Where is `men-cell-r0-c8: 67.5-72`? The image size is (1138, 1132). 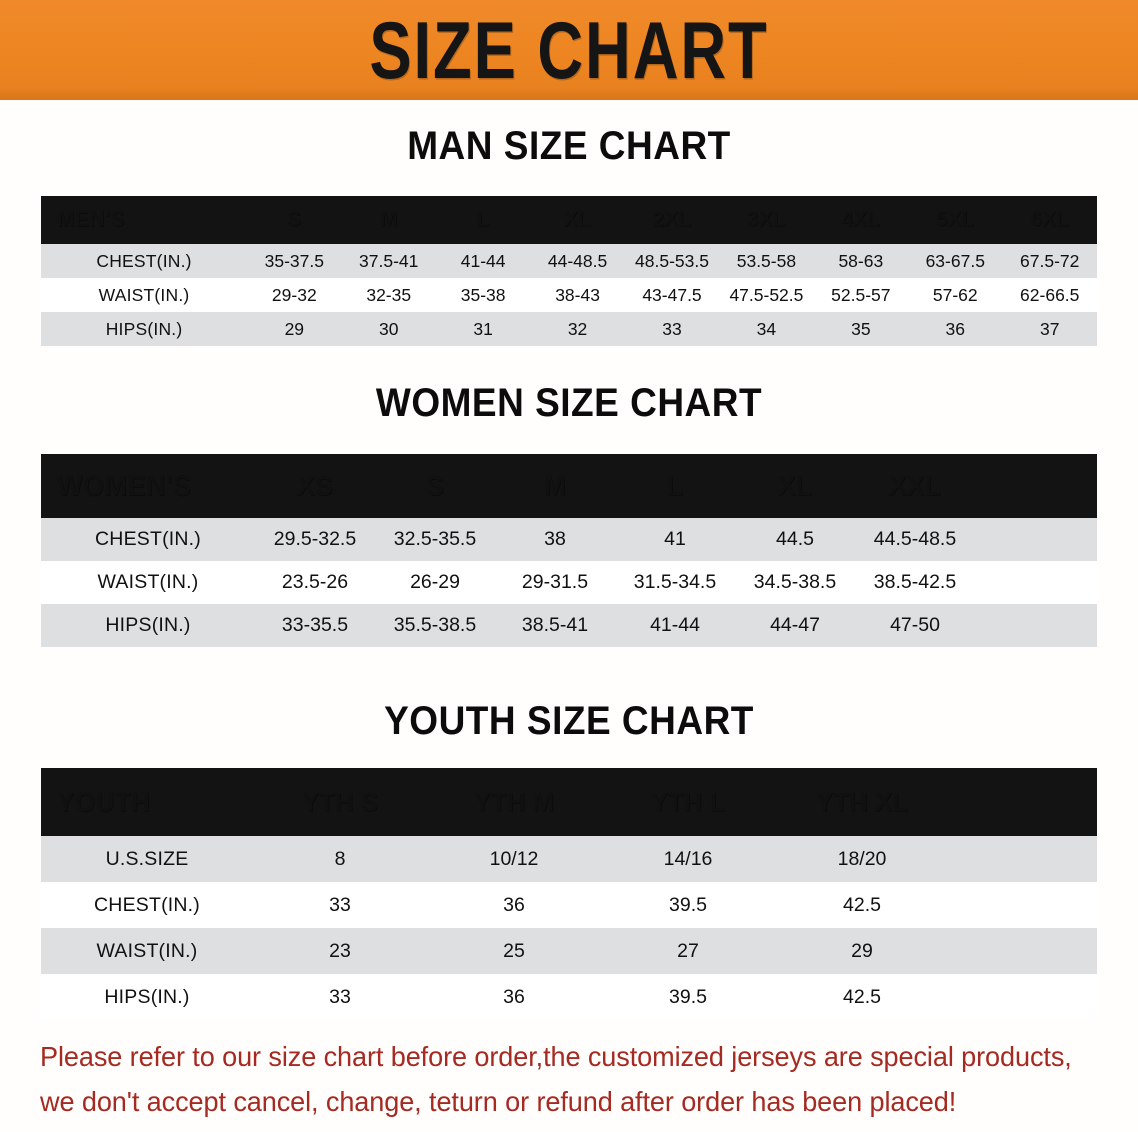
men-cell-r0-c8: 67.5-72 is located at coordinates (1050, 260).